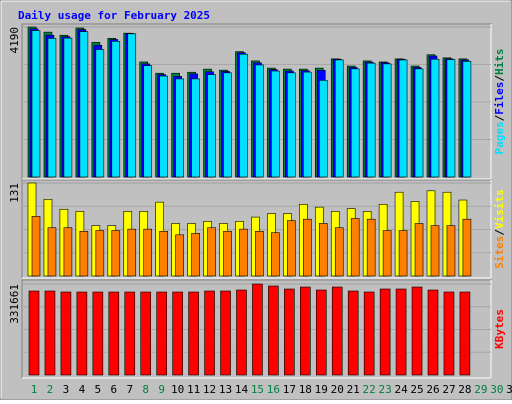  Describe the element at coordinates (14, 304) in the screenshot. I see `y-tick-label: 331661` at that location.